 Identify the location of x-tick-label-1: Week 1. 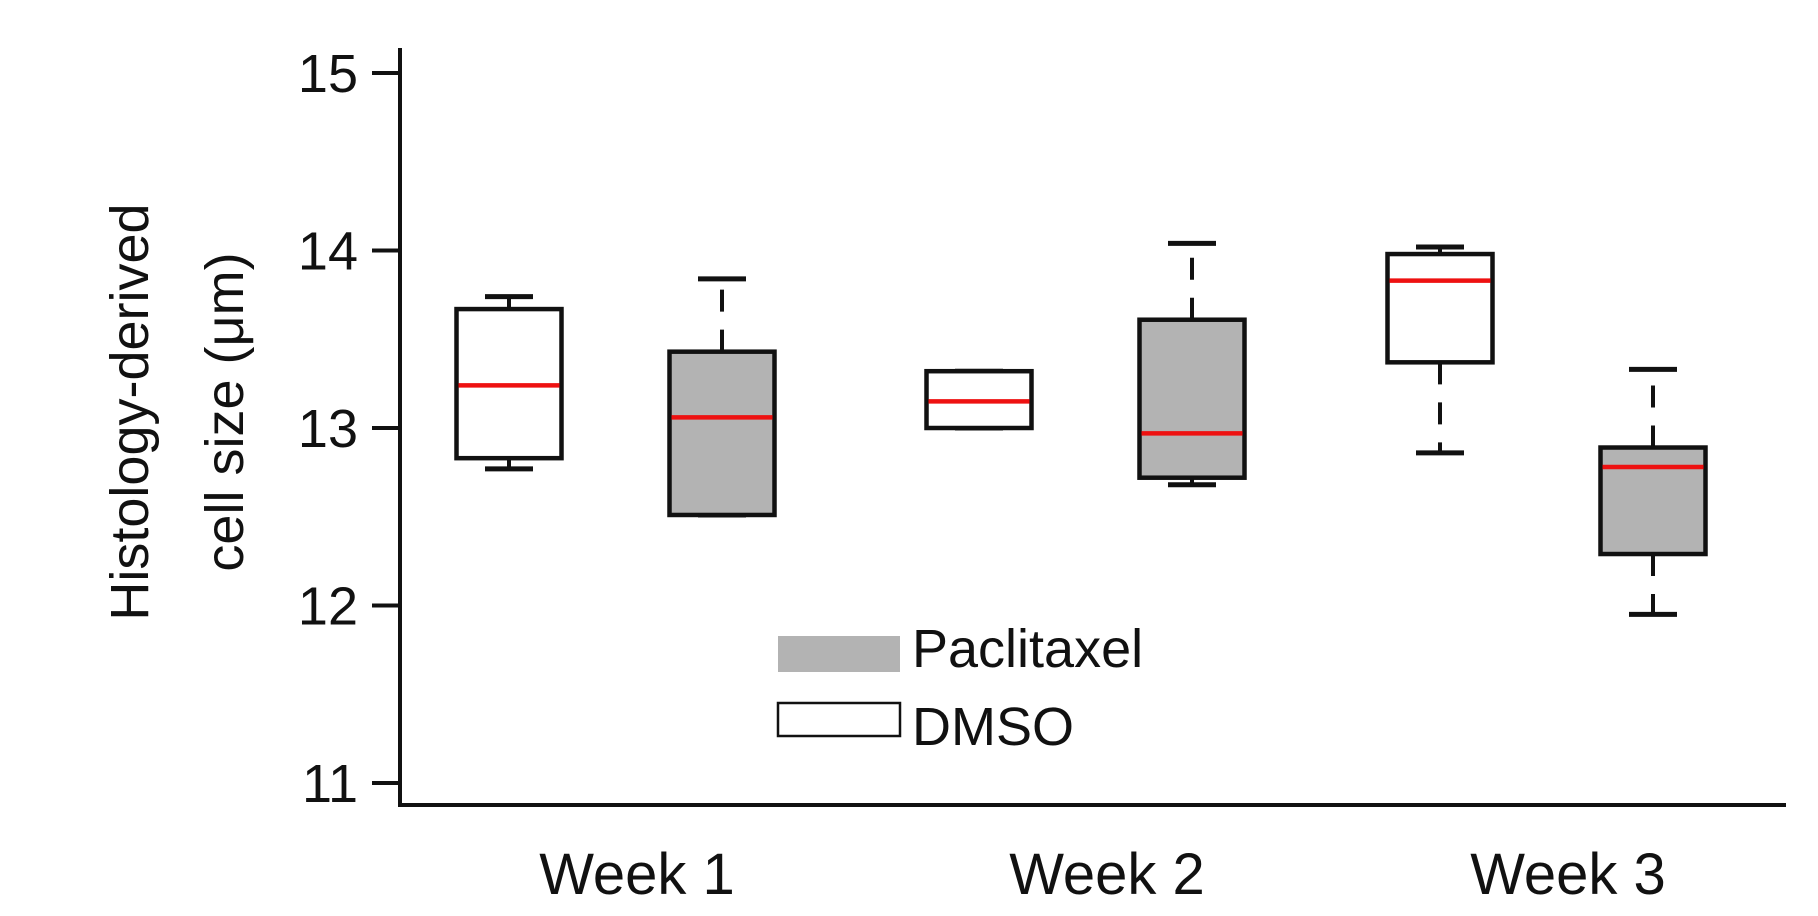
(637, 874).